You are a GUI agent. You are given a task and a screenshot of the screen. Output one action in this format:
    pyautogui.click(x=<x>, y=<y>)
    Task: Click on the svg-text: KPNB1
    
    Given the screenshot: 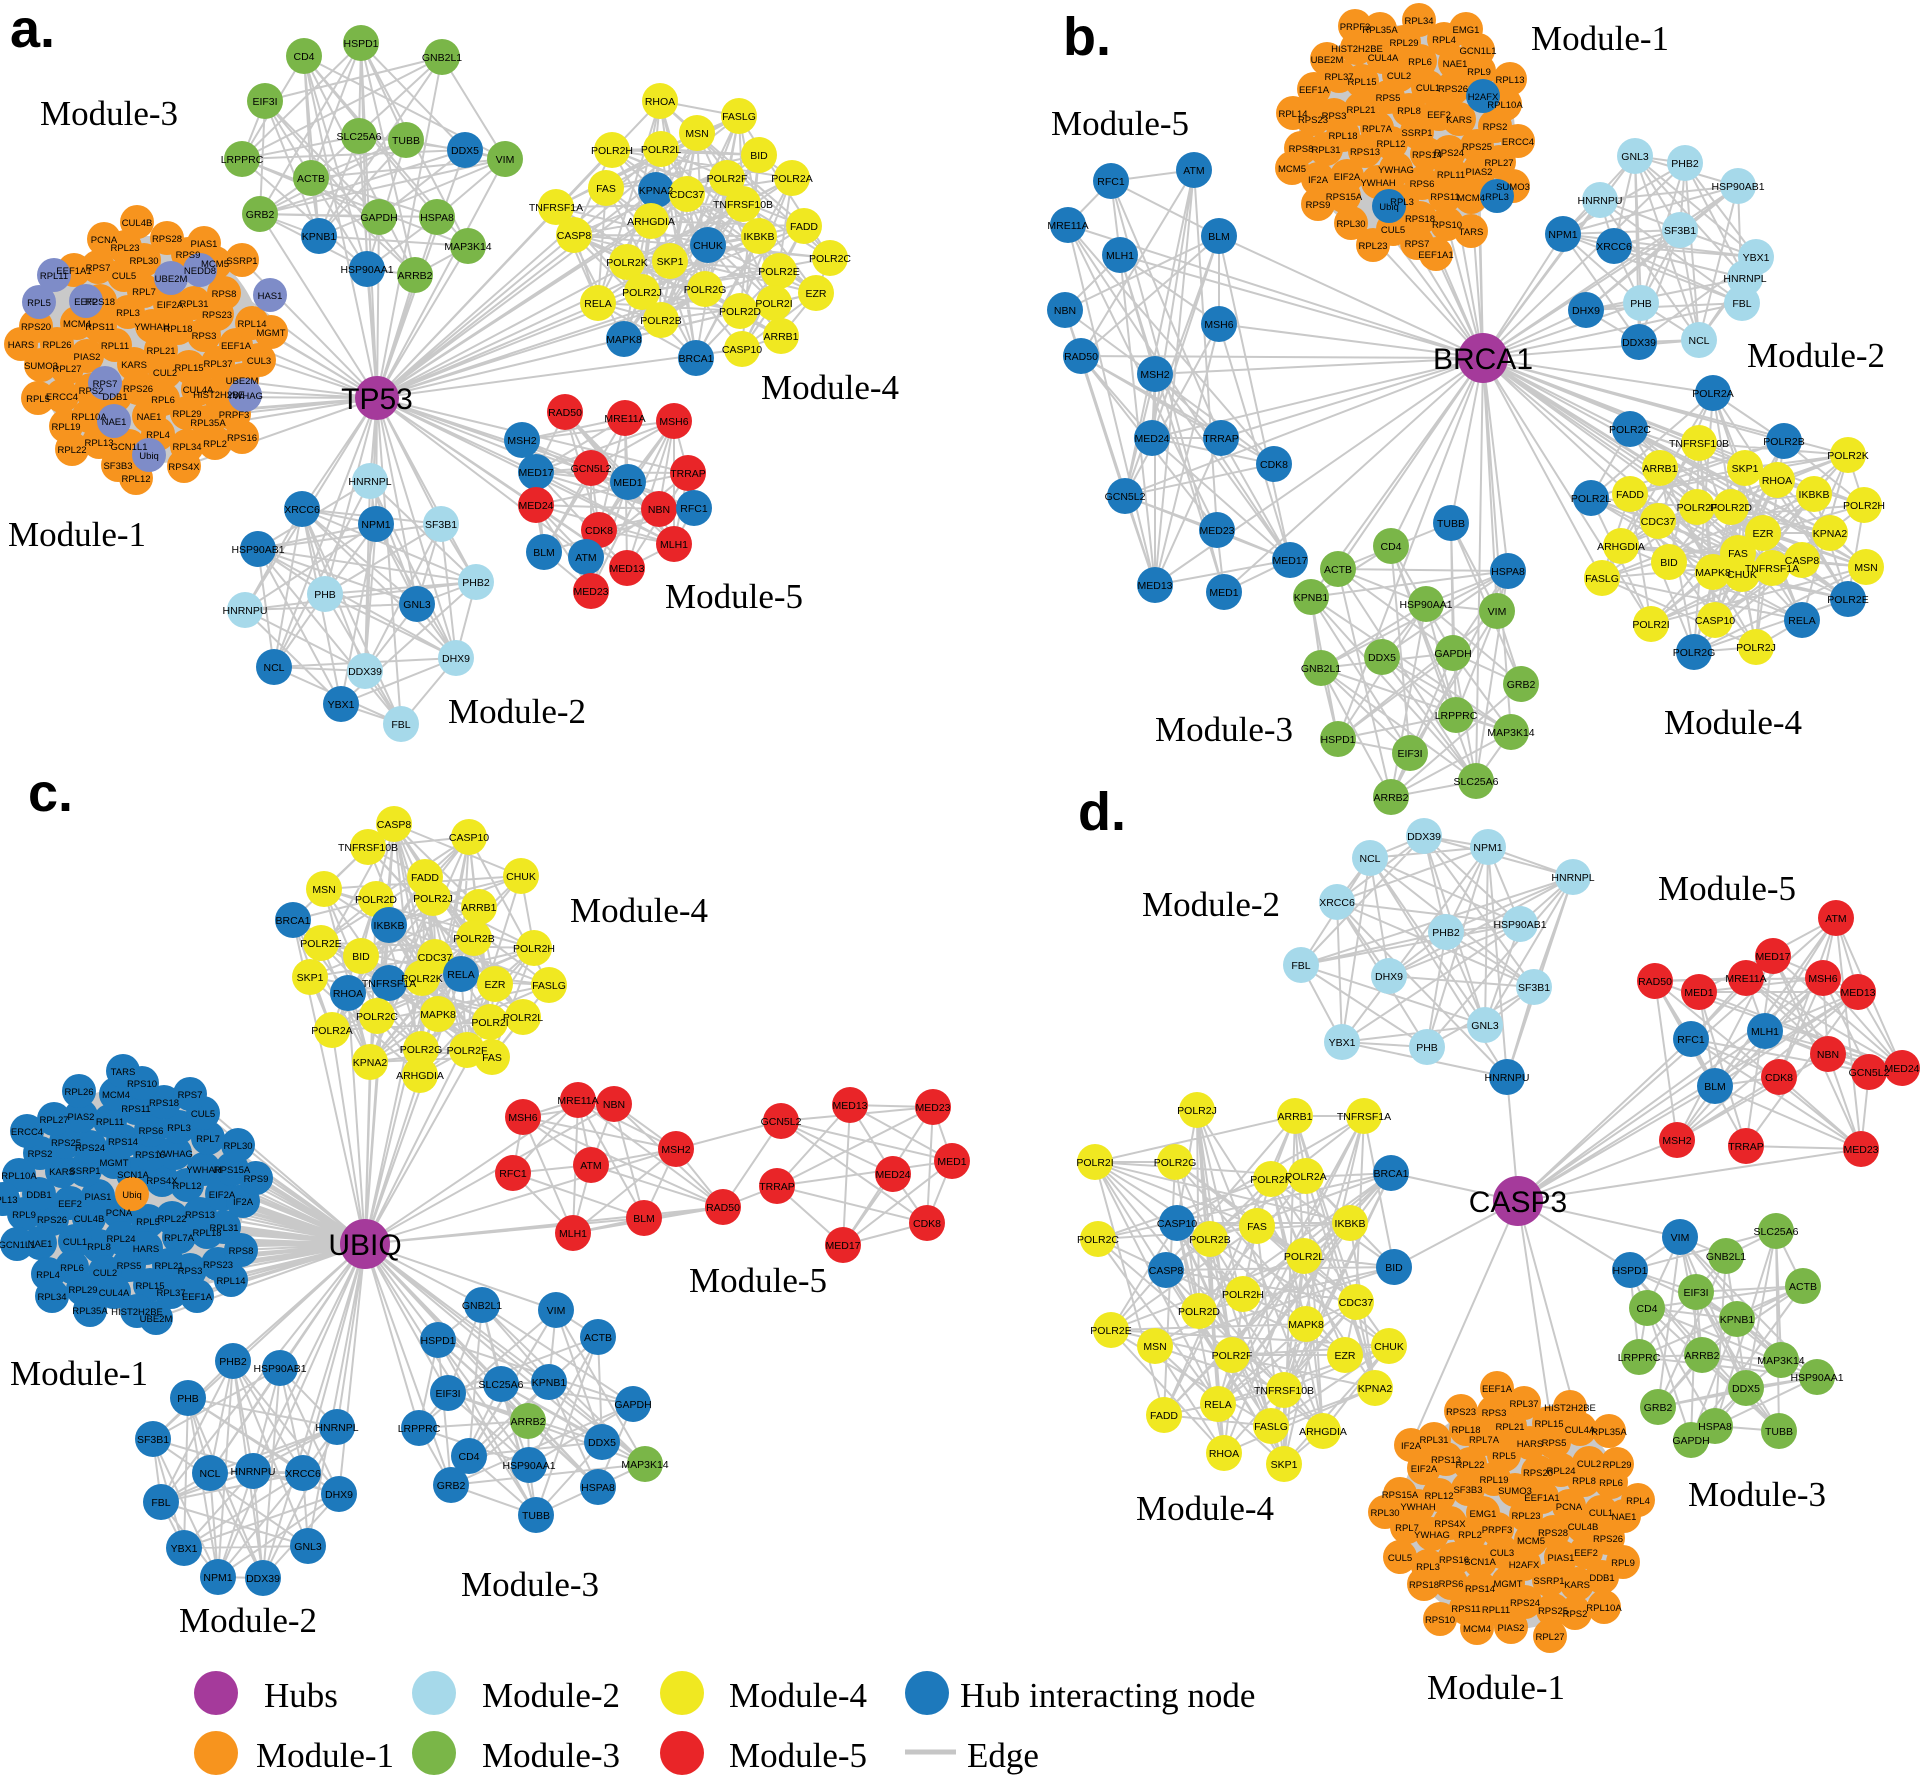 What is the action you would take?
    pyautogui.click(x=549, y=1383)
    